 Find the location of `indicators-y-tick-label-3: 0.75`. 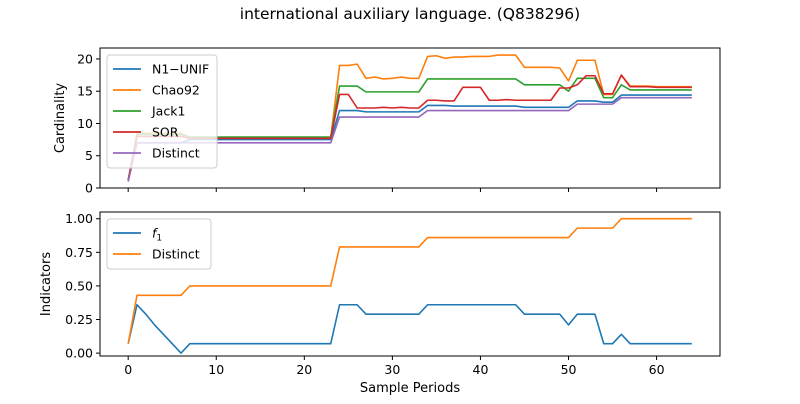

indicators-y-tick-label-3: 0.75 is located at coordinates (79, 252).